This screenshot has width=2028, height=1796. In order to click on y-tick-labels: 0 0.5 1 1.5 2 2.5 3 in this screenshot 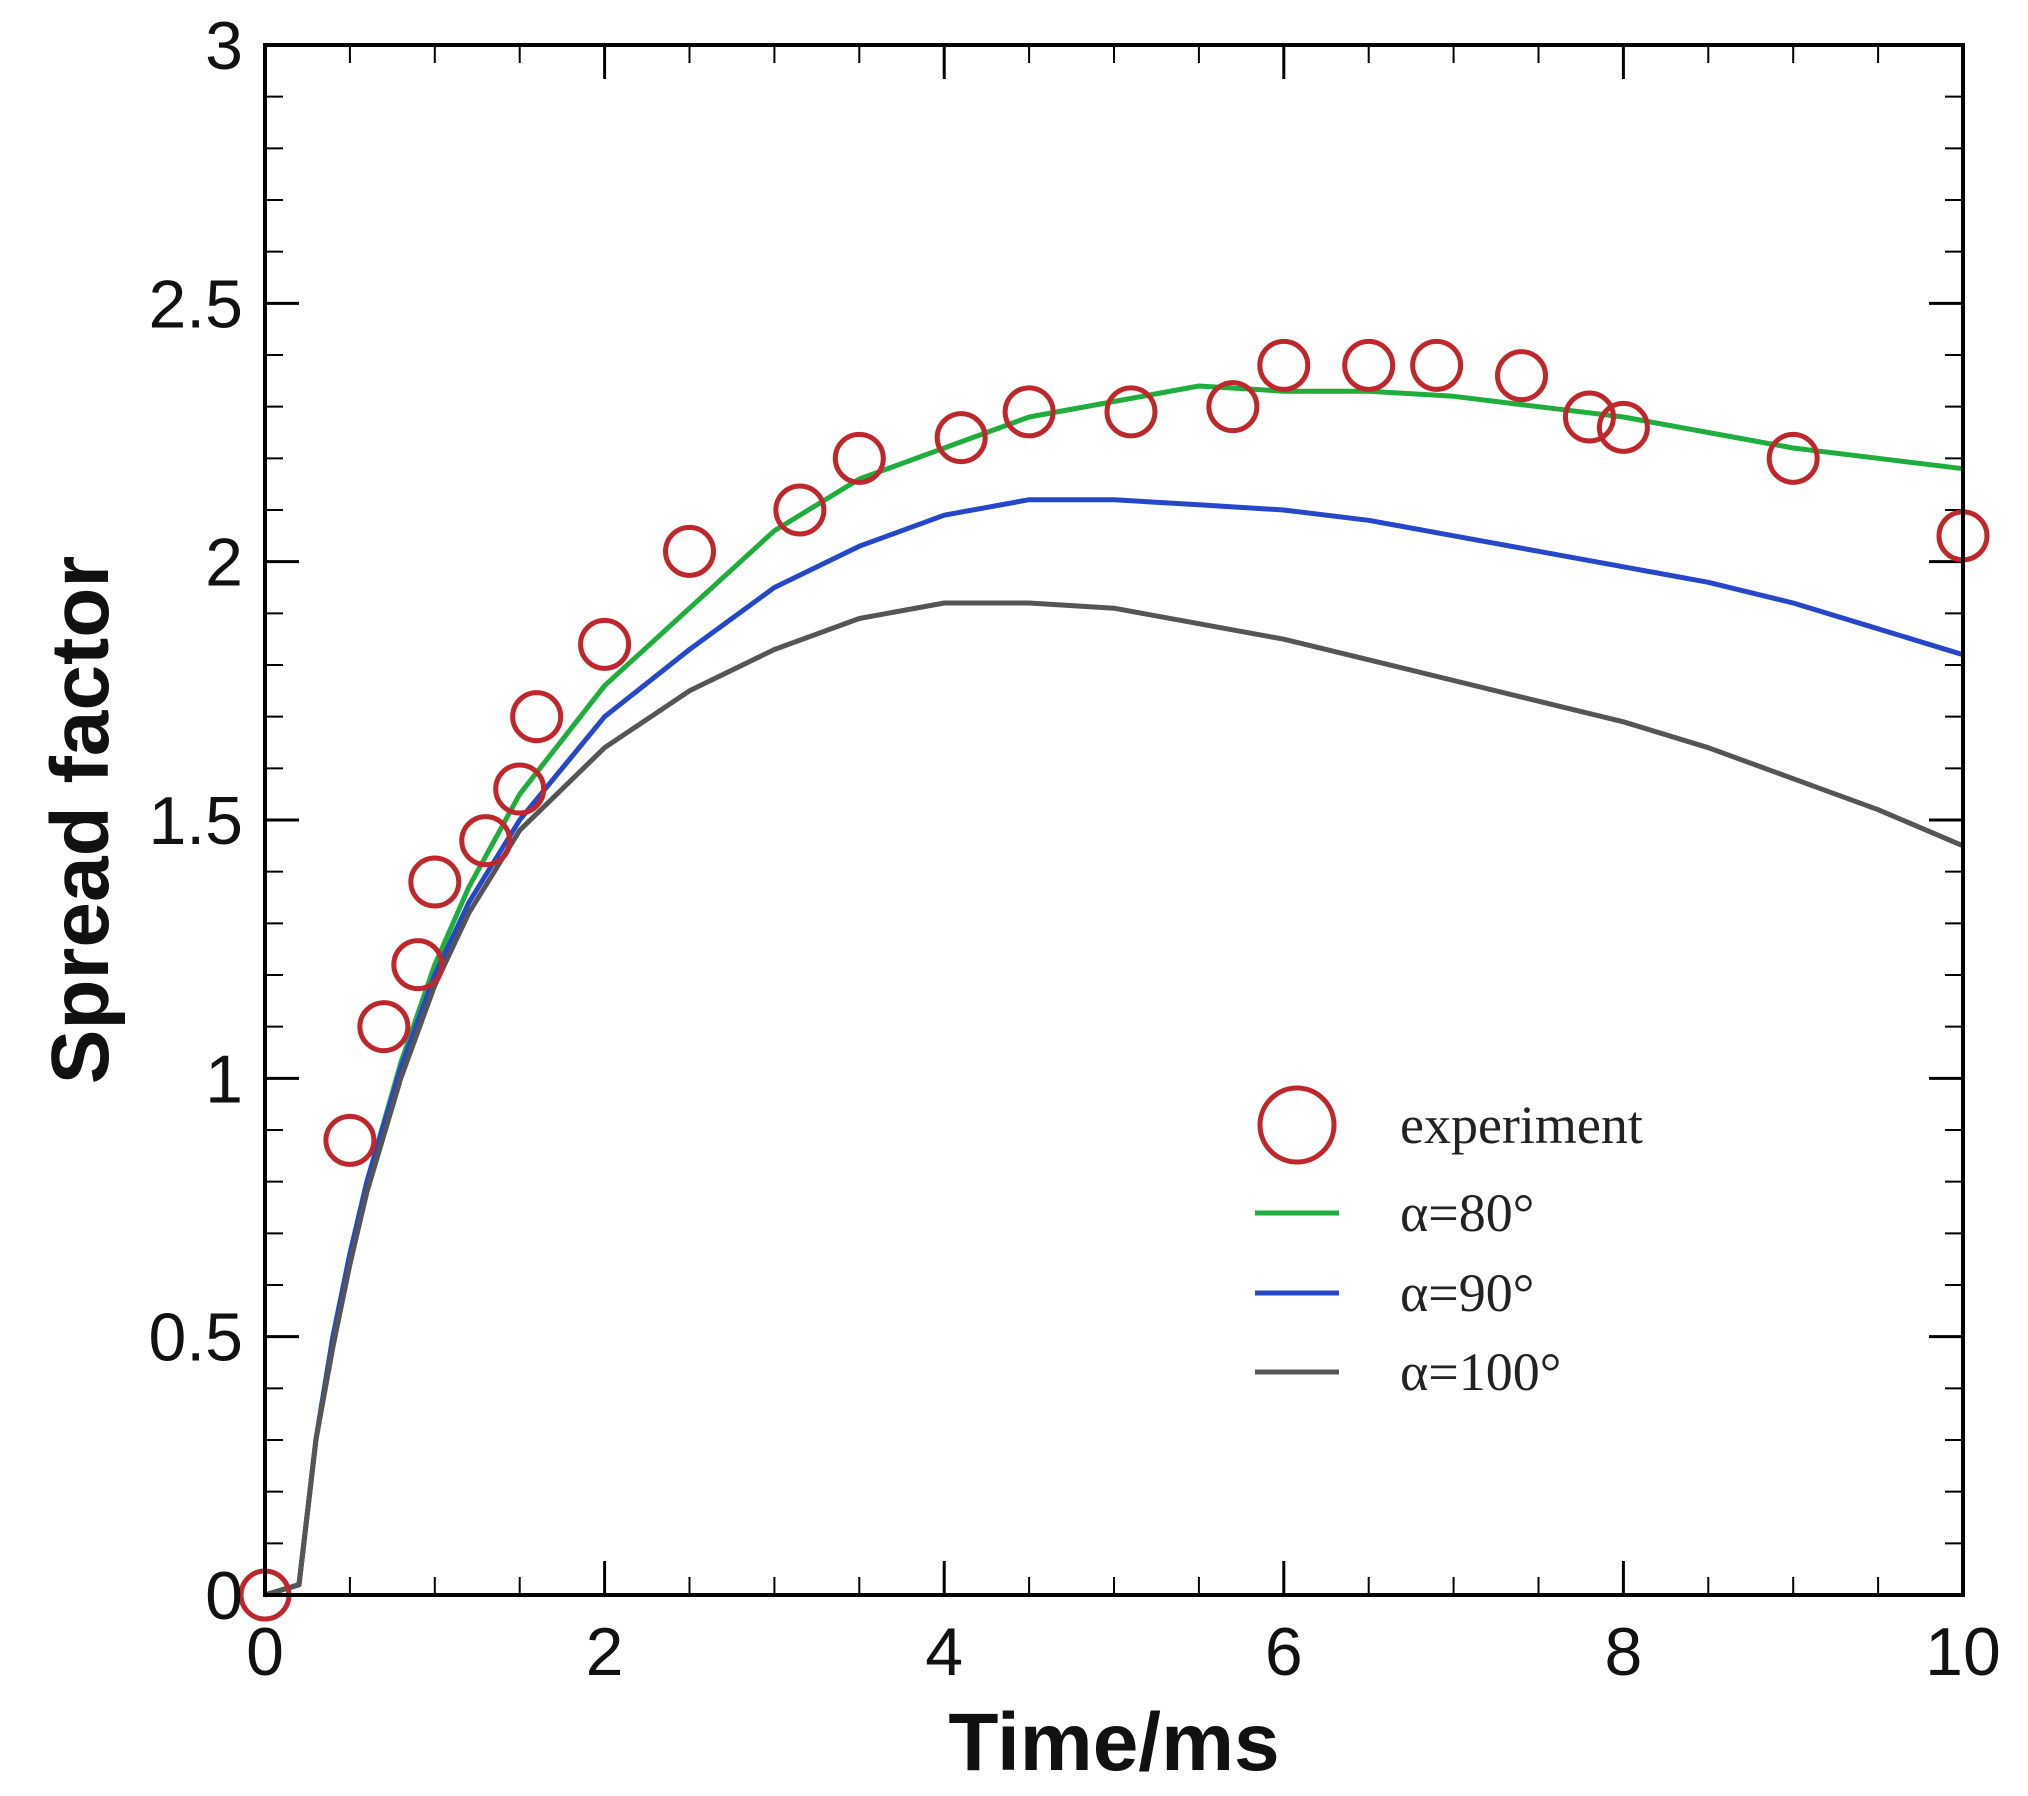, I will do `click(195, 821)`.